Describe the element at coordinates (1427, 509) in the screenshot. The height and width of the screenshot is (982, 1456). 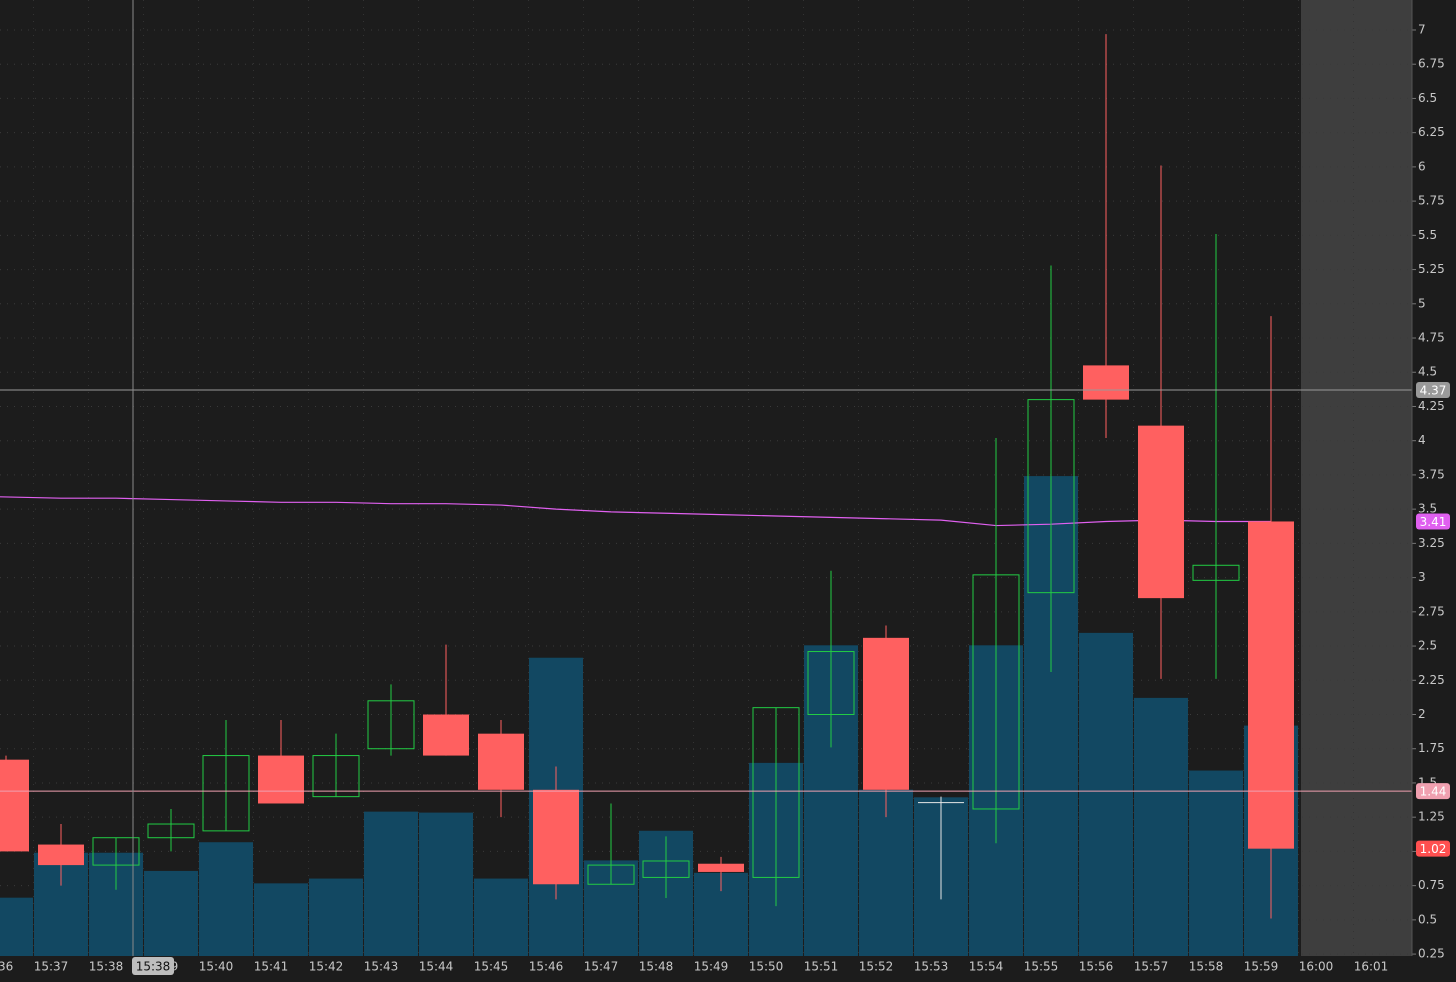
I see `y-tick-label: 3.5` at that location.